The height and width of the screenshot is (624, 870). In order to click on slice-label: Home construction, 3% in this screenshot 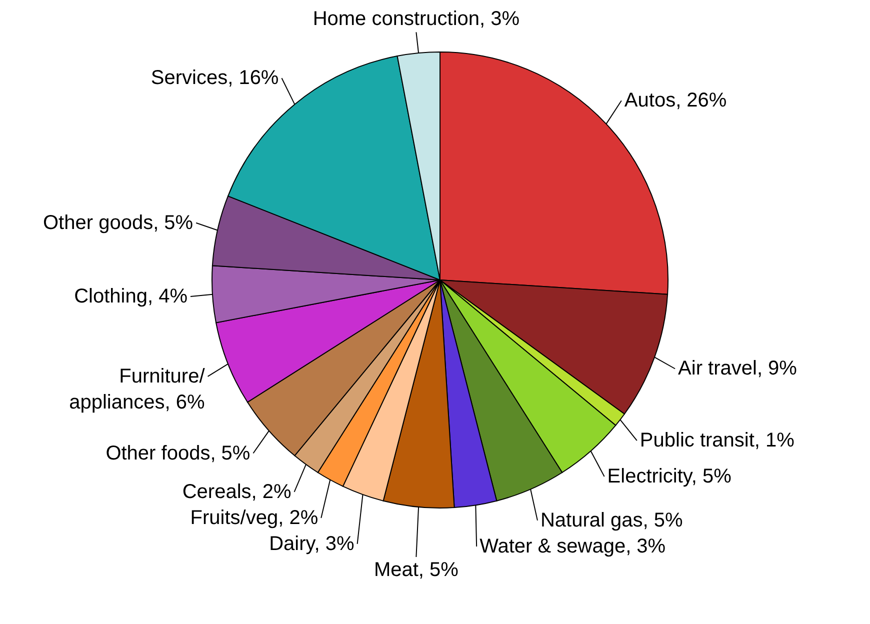, I will do `click(416, 19)`.